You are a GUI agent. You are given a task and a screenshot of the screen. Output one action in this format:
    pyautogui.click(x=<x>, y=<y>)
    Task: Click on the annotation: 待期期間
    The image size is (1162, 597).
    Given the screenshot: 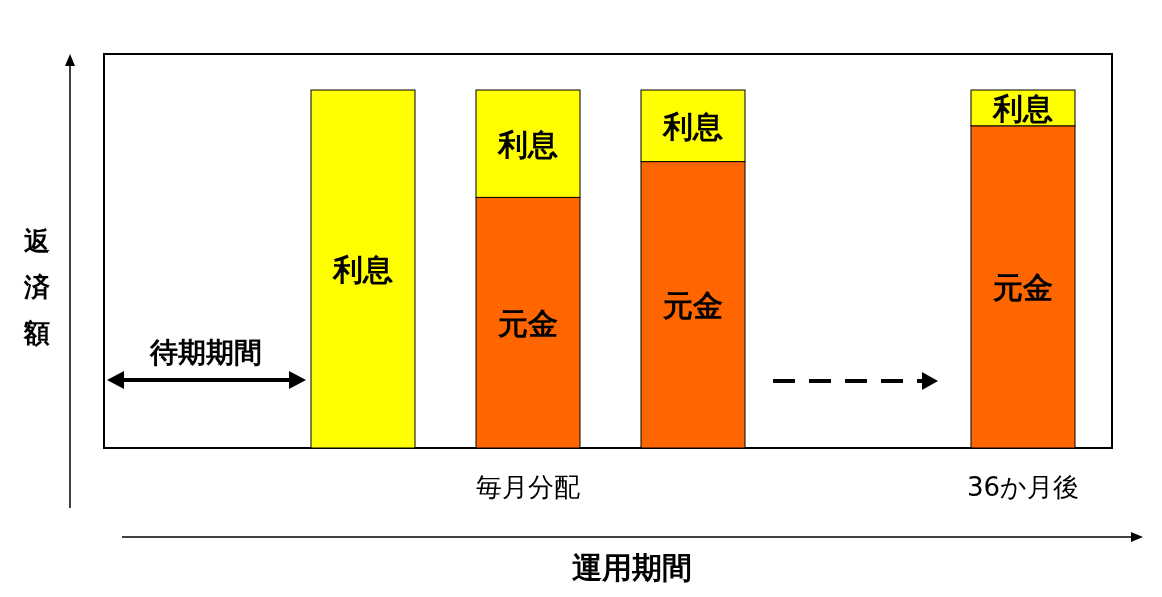 What is the action you would take?
    pyautogui.click(x=205, y=352)
    